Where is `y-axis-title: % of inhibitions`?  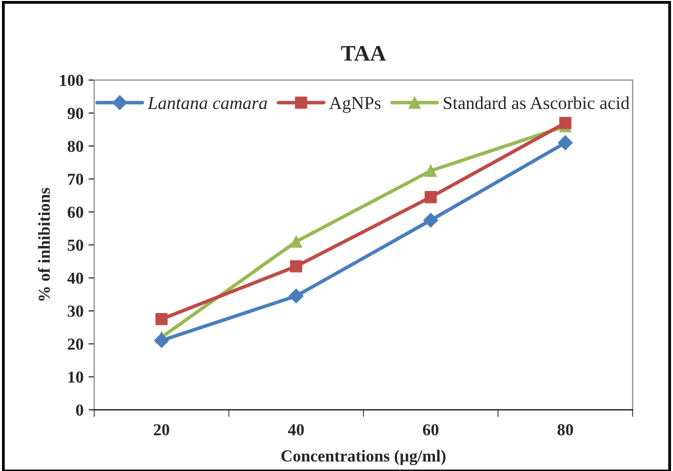 y-axis-title: % of inhibitions is located at coordinates (44, 244).